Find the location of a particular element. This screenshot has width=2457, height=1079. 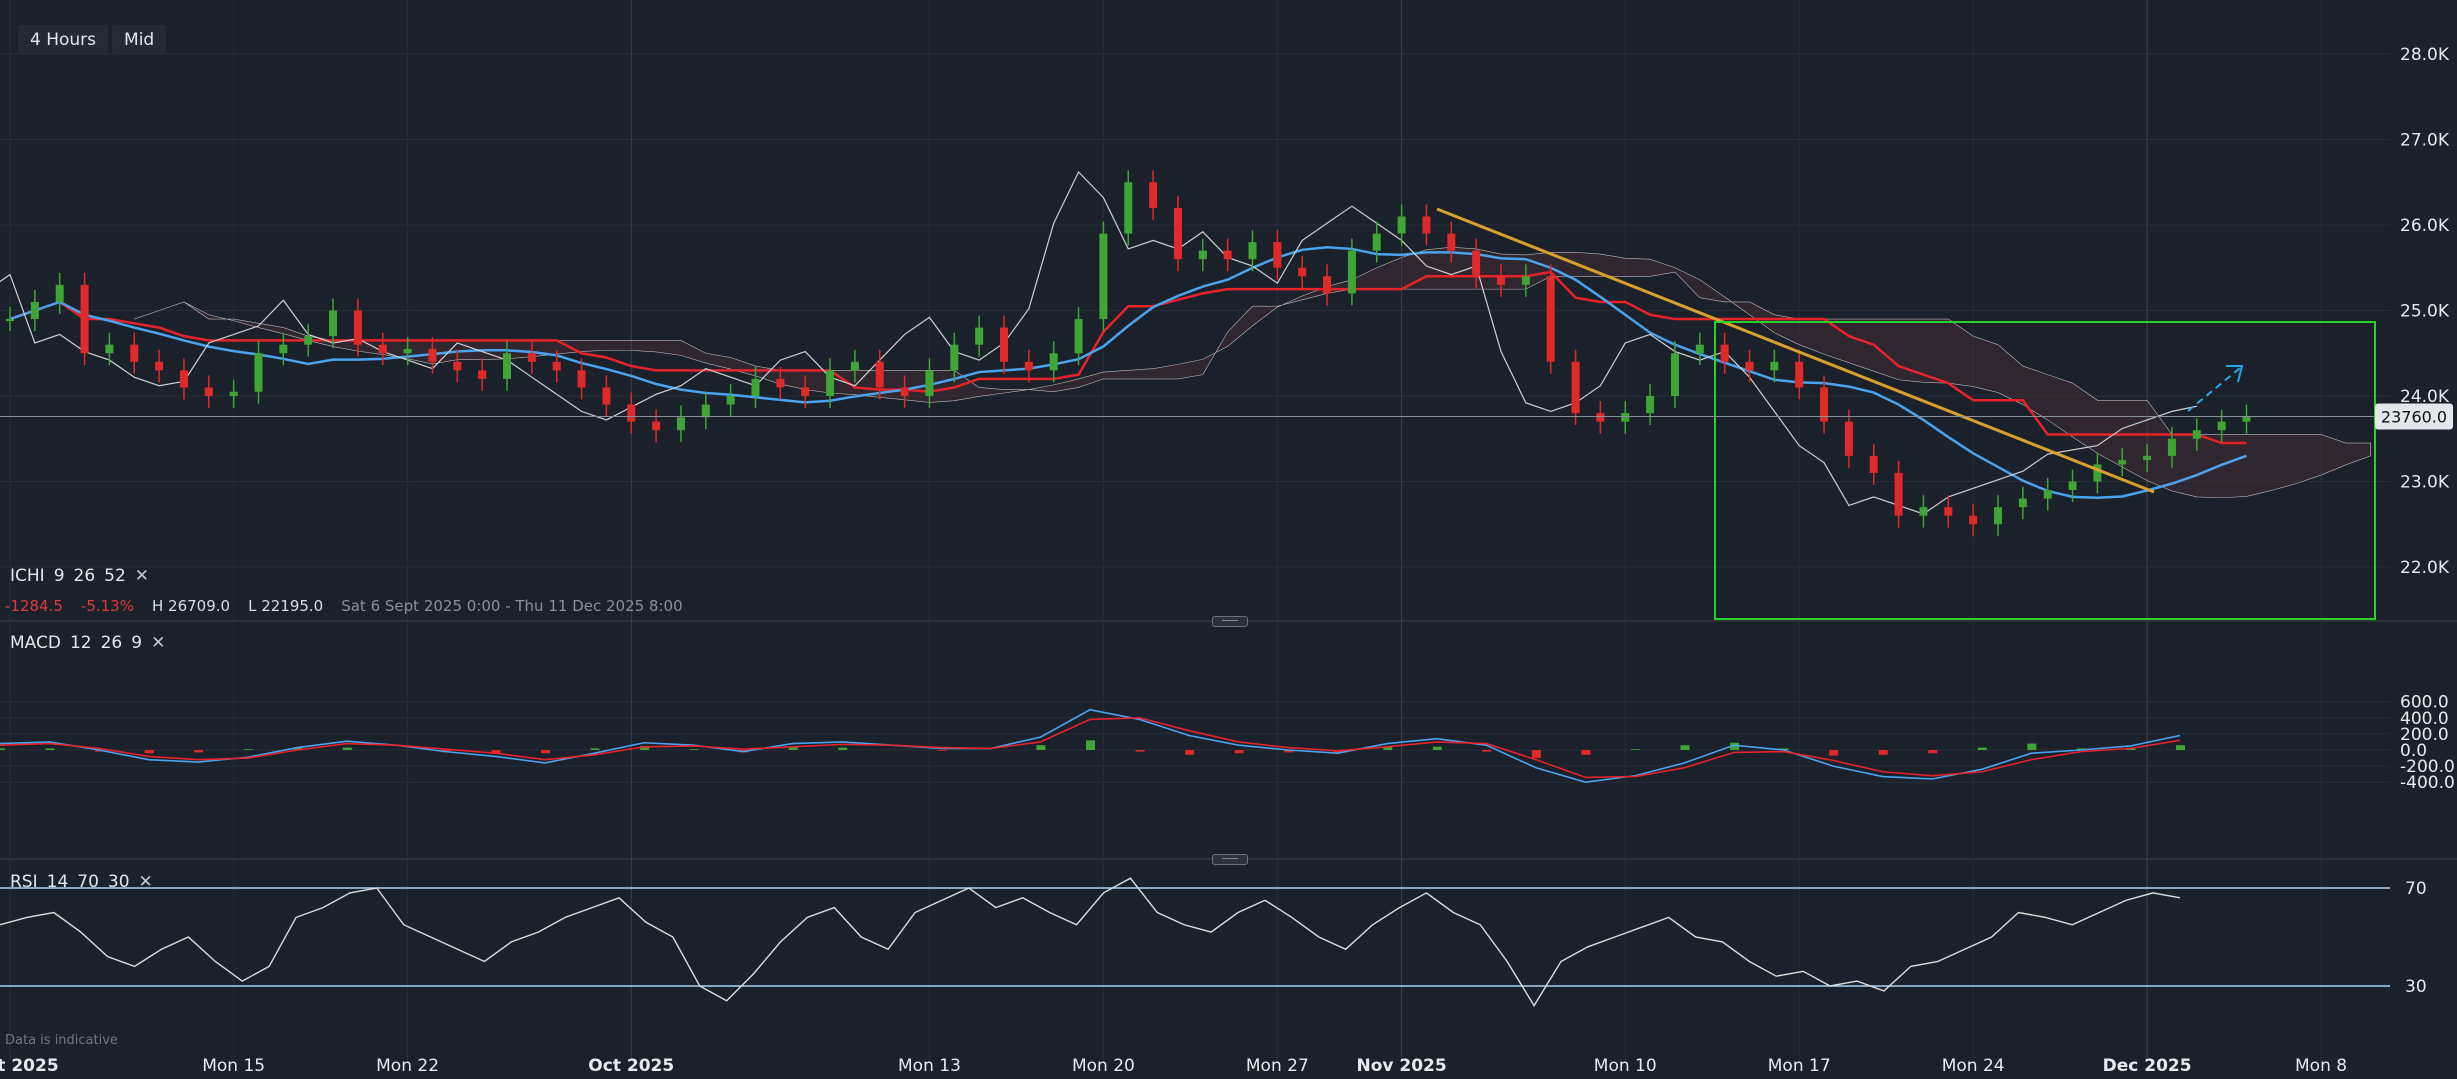

low-value: L 22195.0 is located at coordinates (286, 606).